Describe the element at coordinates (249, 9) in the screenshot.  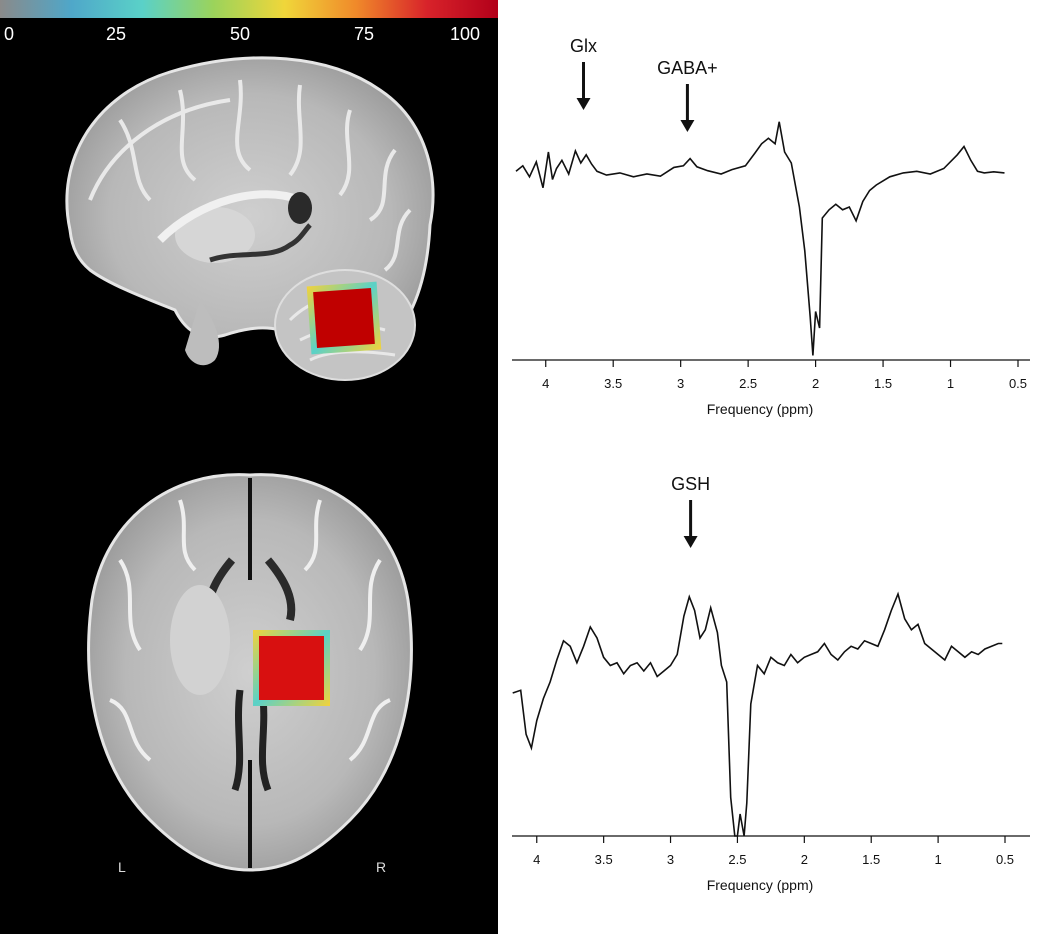
I see `colorbar-gradient` at that location.